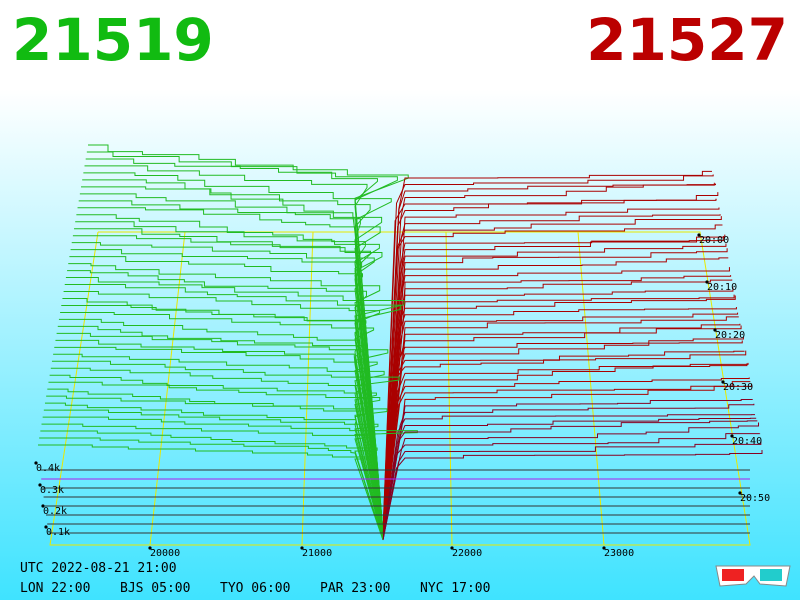  What do you see at coordinates (52, 490) in the screenshot?
I see `tick-label: 0.3k` at bounding box center [52, 490].